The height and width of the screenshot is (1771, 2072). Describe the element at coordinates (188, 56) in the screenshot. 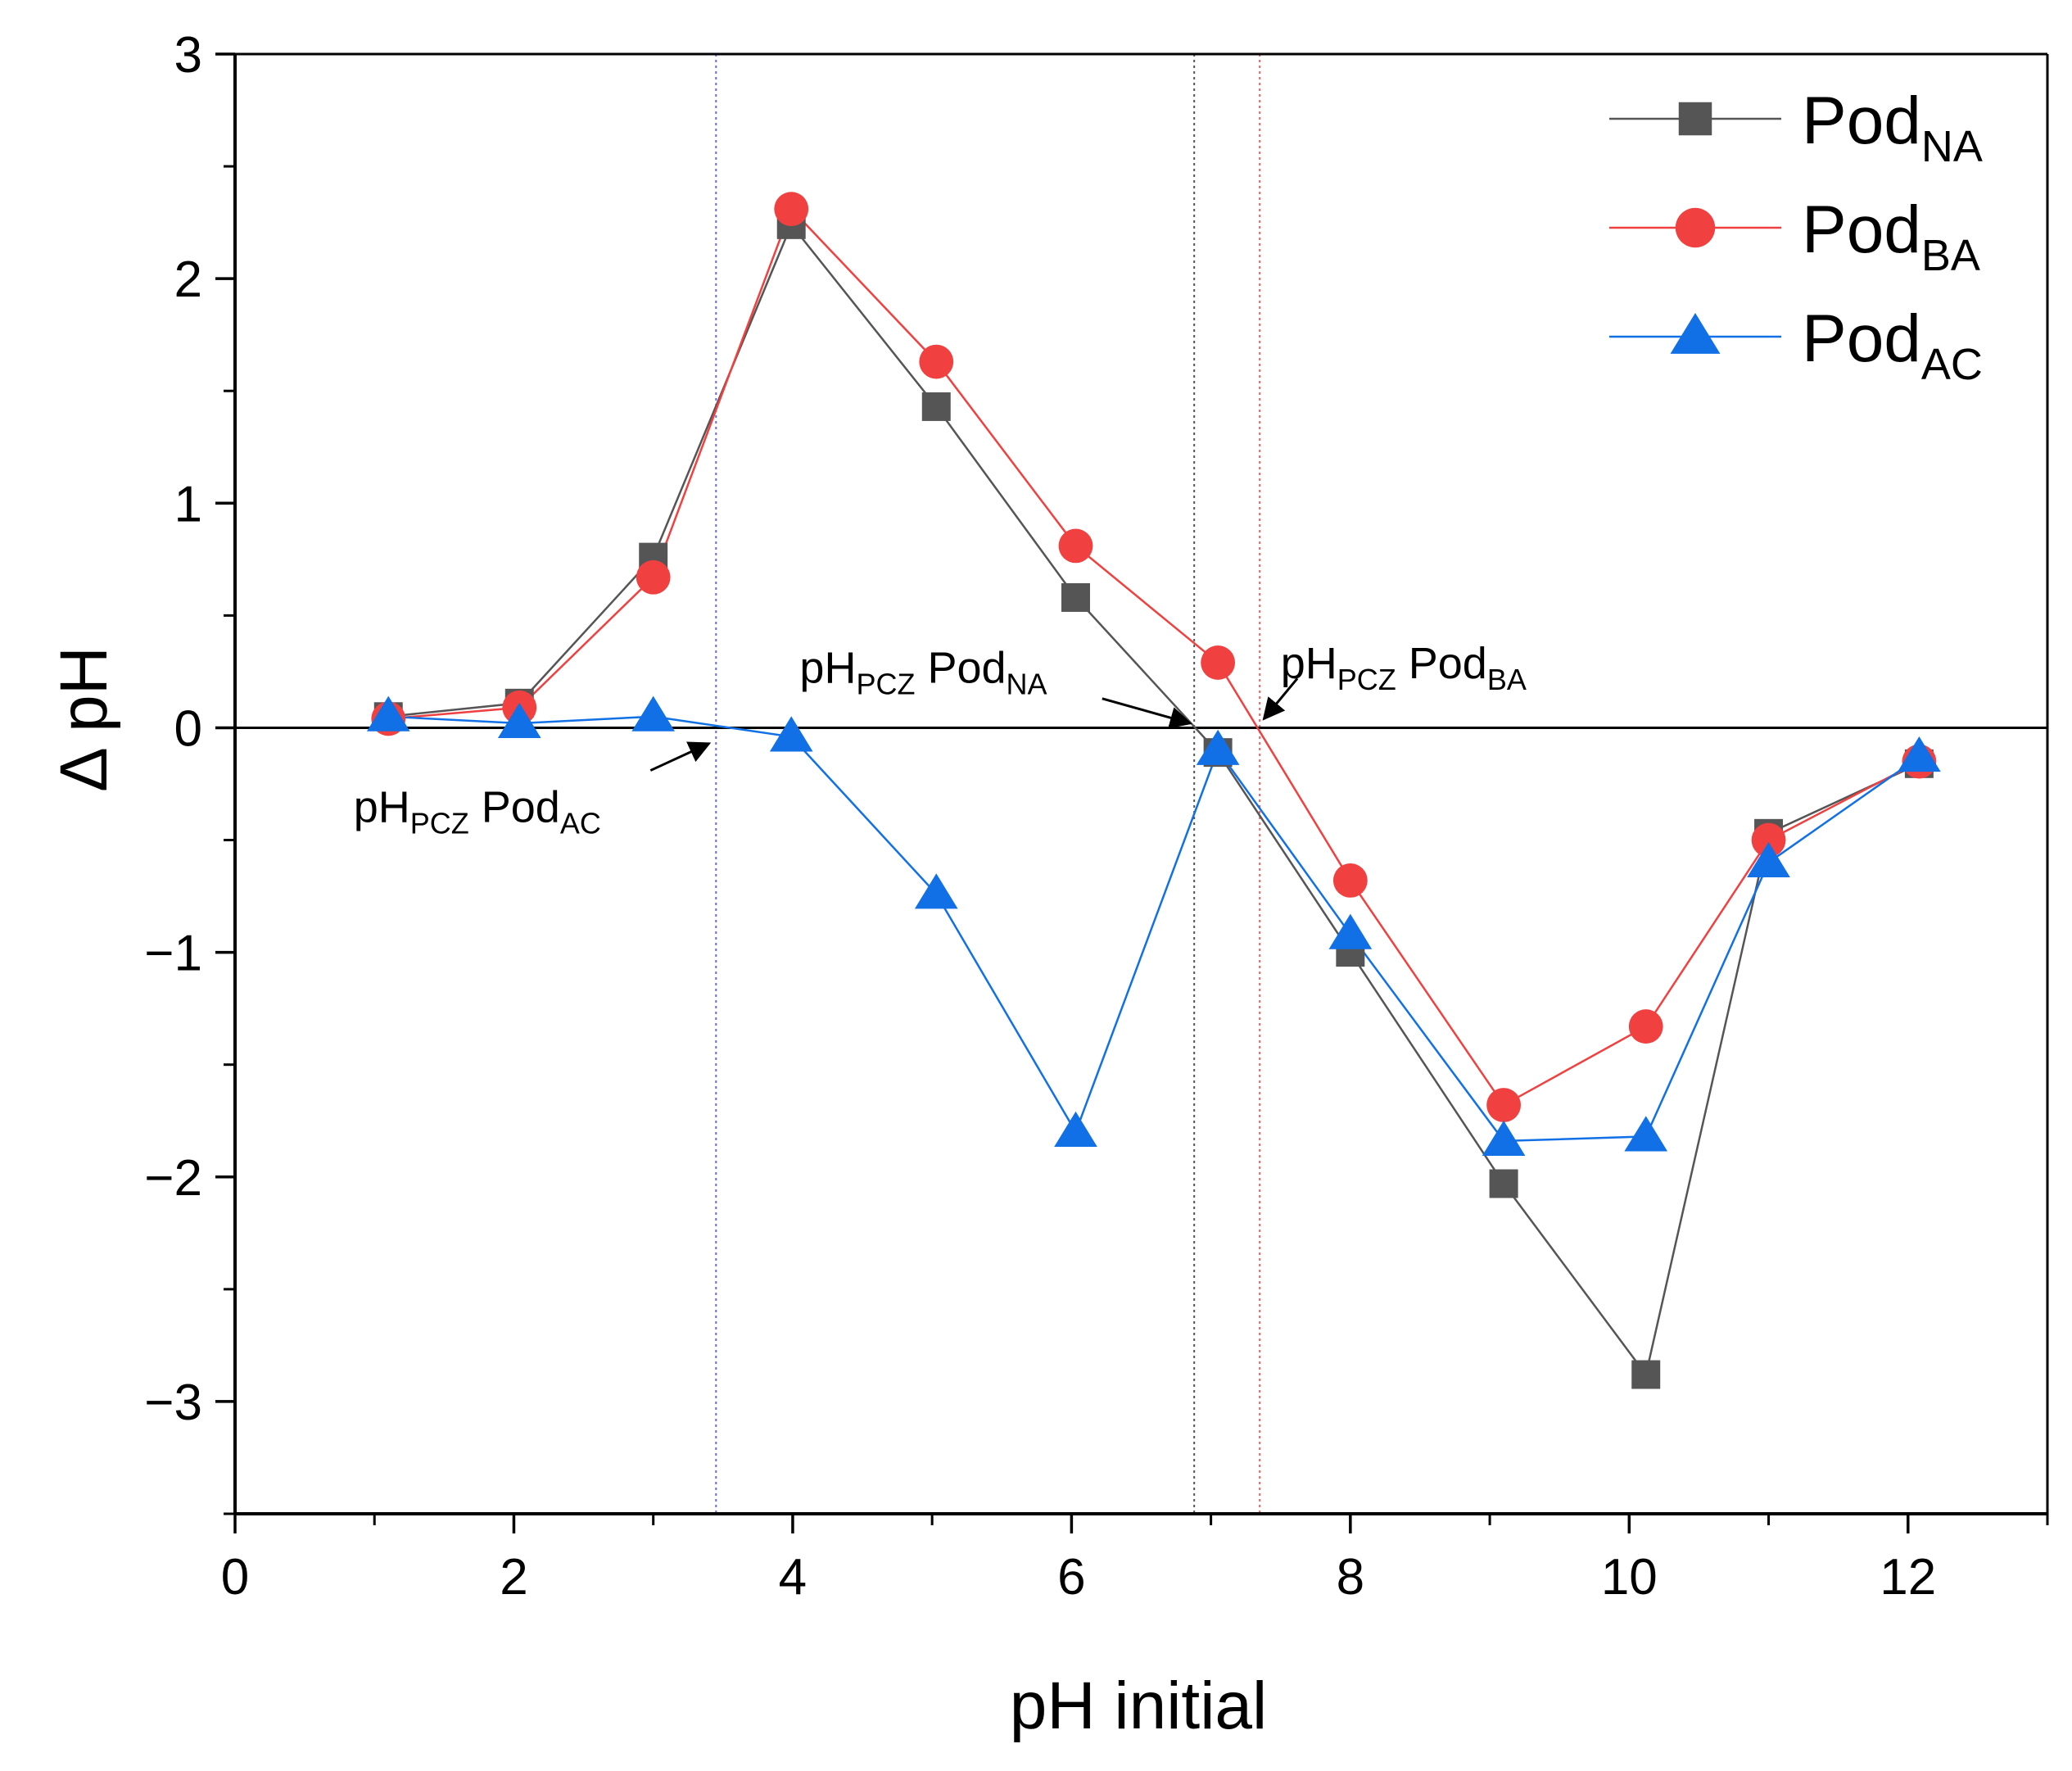

I see `y-tick-label: 3` at that location.